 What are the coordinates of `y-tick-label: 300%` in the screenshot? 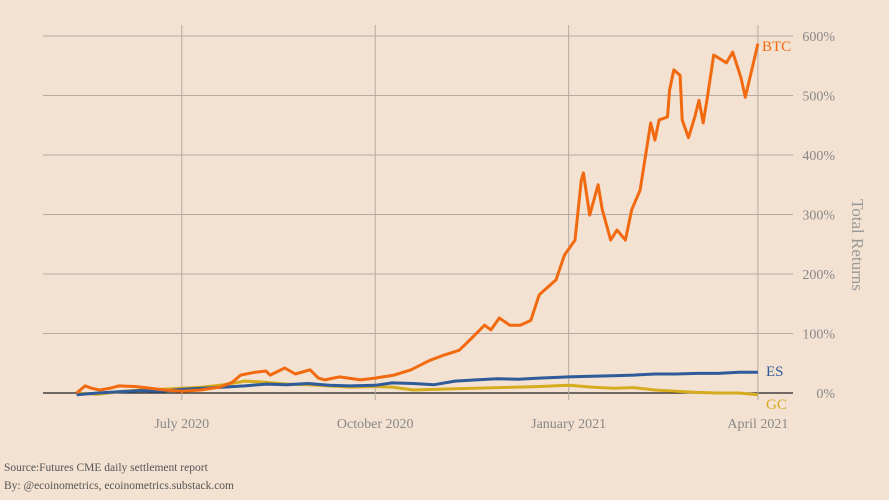 It's located at (818, 216).